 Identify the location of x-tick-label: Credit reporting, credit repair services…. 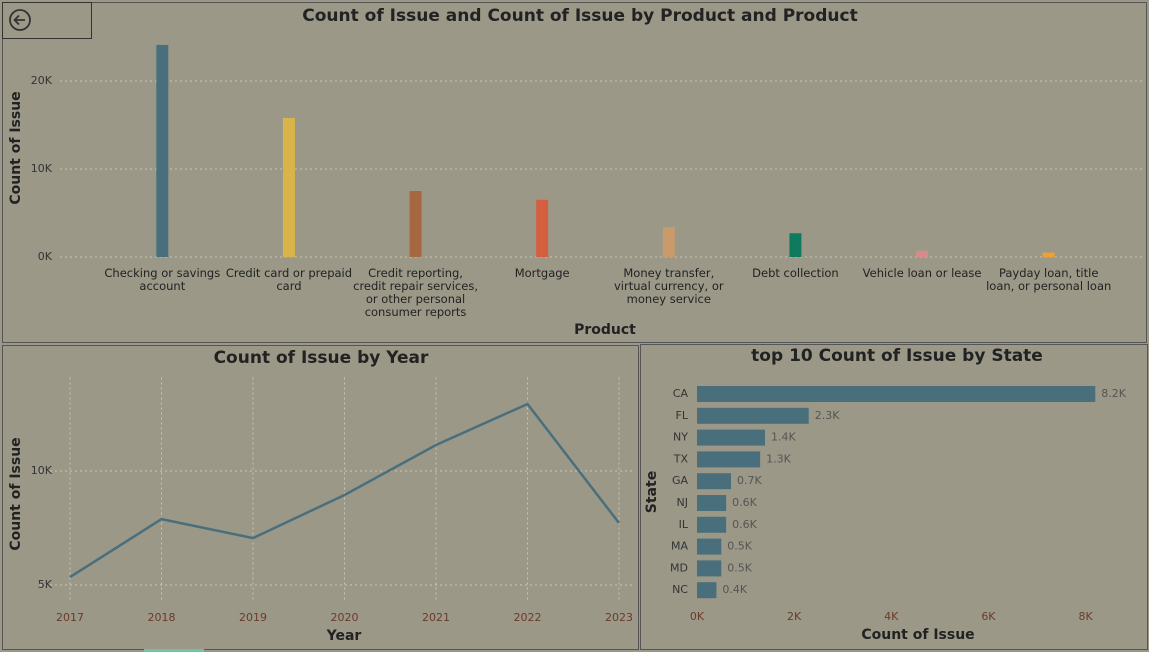
(415, 293).